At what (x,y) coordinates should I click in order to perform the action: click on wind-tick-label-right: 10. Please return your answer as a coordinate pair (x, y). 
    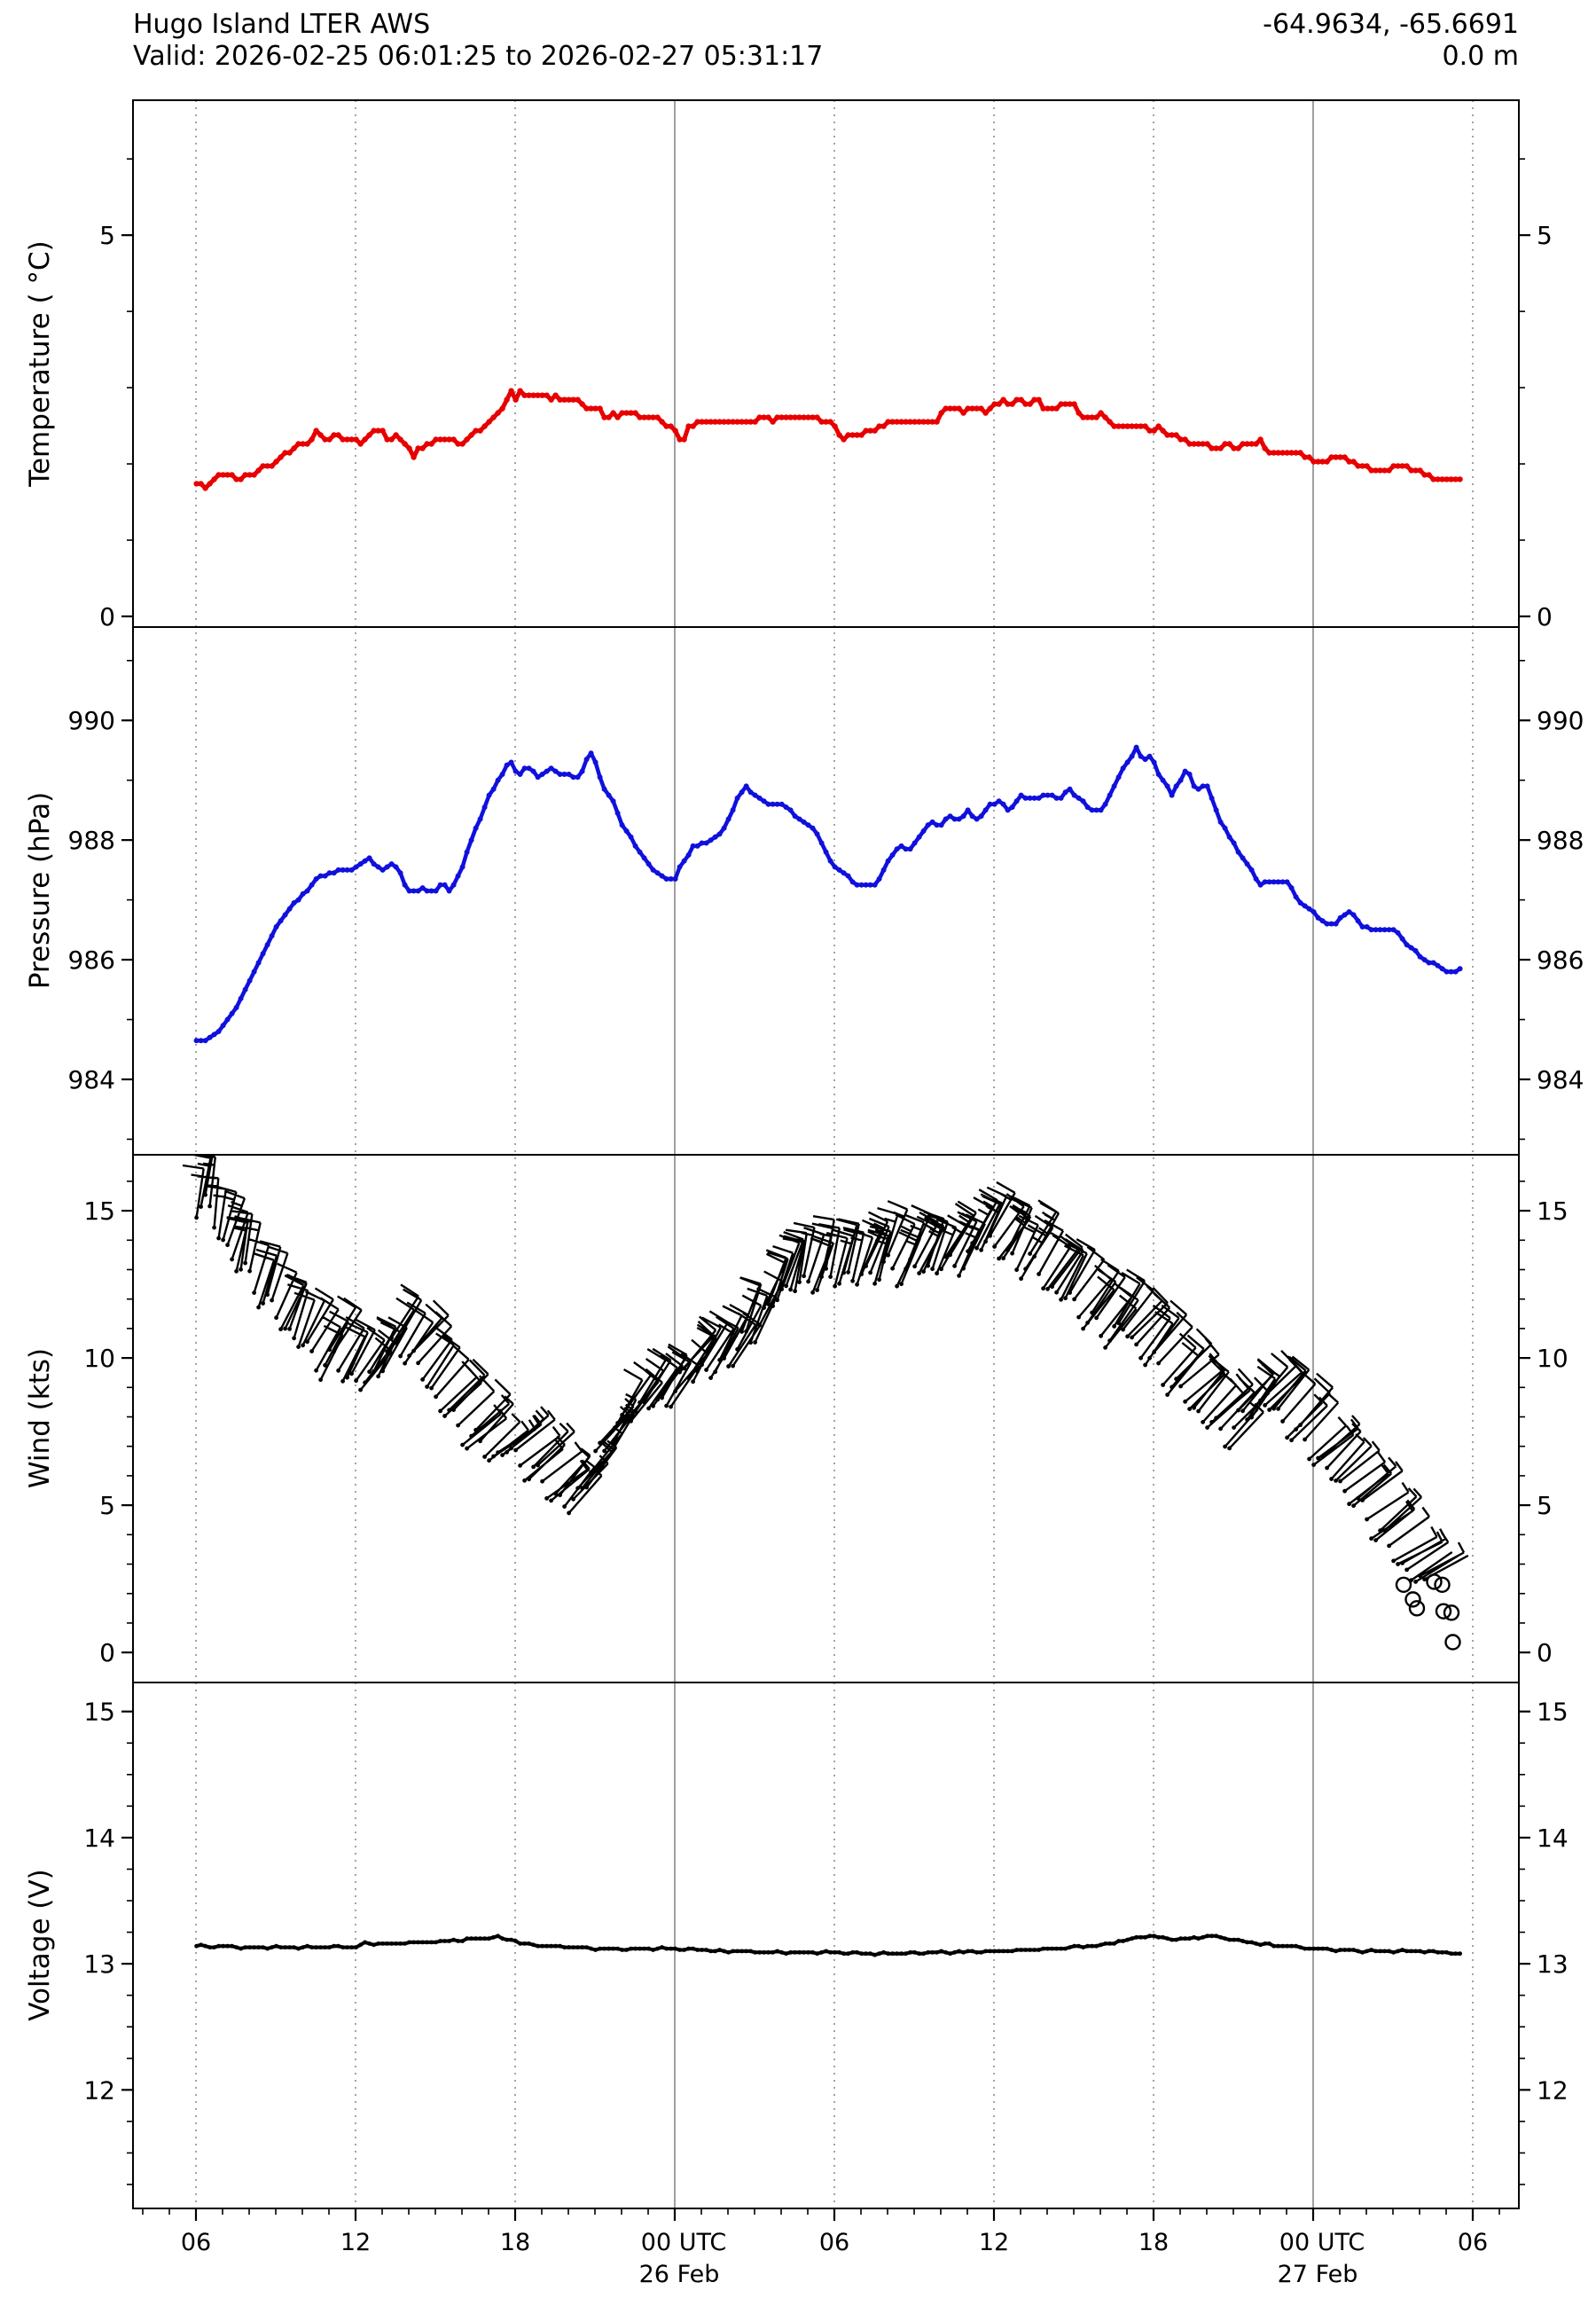
    Looking at the image, I should click on (1553, 1358).